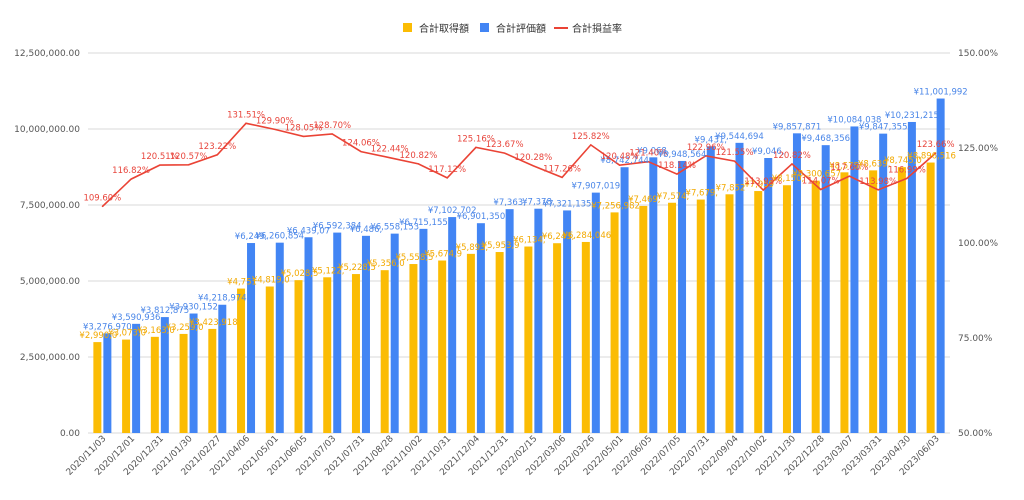 This screenshot has width=1024, height=500. Describe the element at coordinates (107, 327) in the screenshot. I see `valuation-data-label: ¥3,276,970` at that location.